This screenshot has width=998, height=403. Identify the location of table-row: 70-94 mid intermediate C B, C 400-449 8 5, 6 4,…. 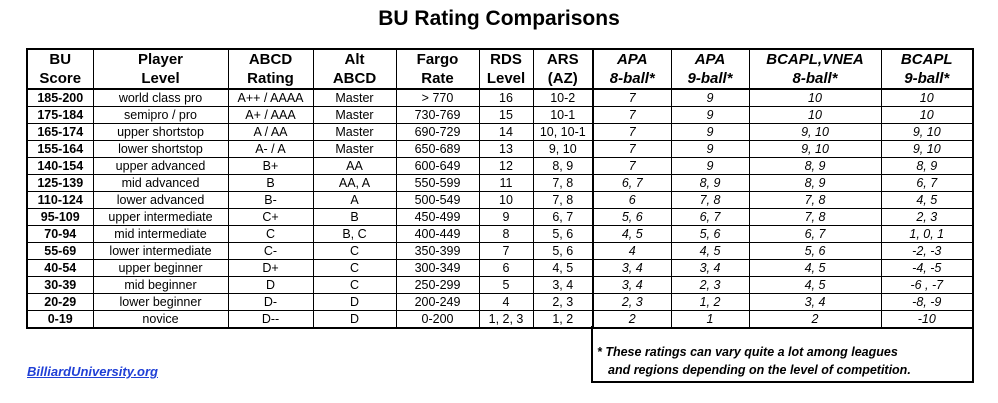
(500, 234).